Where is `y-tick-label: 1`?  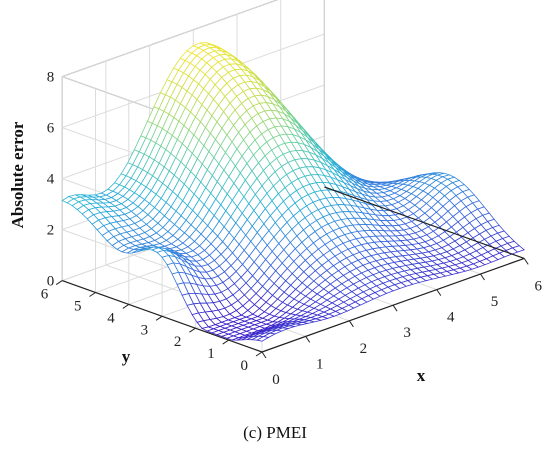 y-tick-label: 1 is located at coordinates (211, 354).